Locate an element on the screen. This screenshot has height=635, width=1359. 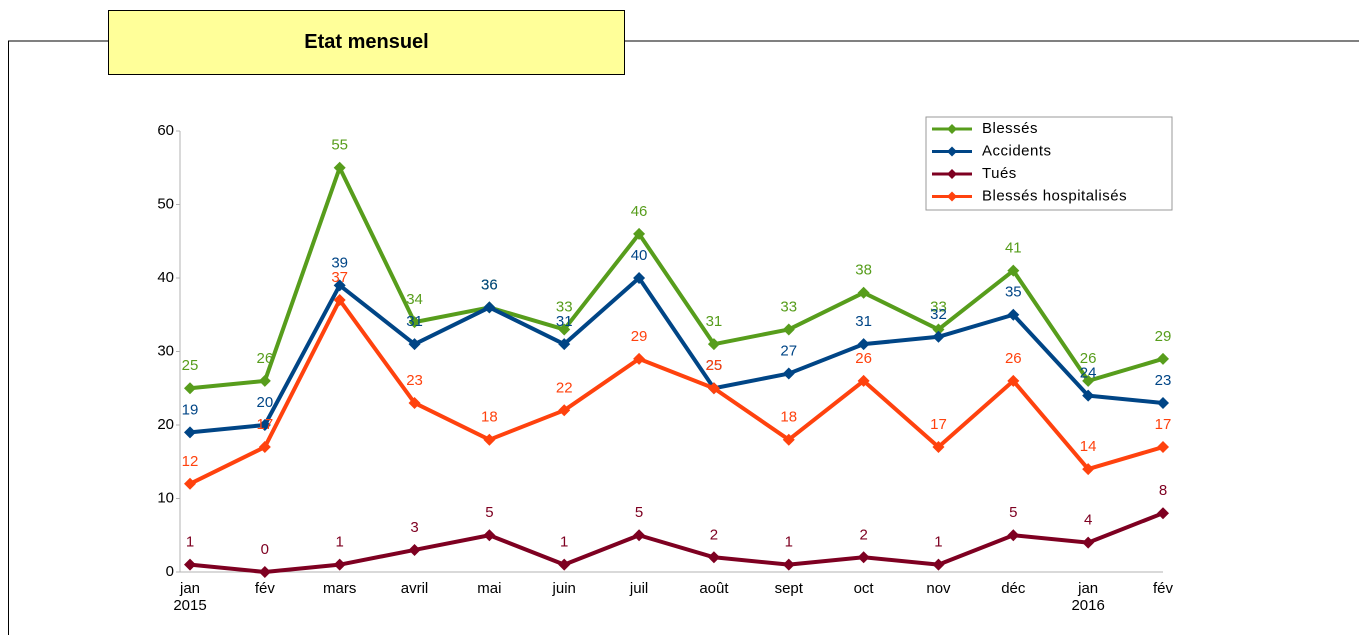
x-tick-label: mars is located at coordinates (340, 588).